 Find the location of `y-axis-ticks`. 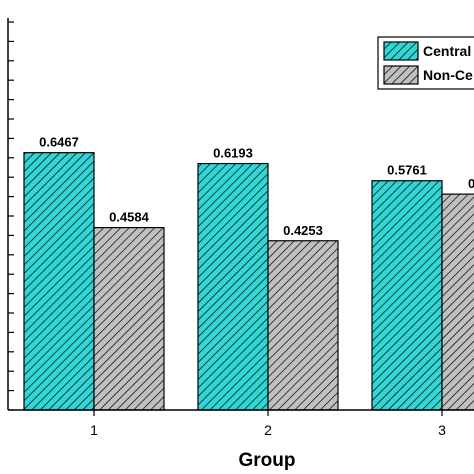

y-axis-ticks is located at coordinates (11, 216).